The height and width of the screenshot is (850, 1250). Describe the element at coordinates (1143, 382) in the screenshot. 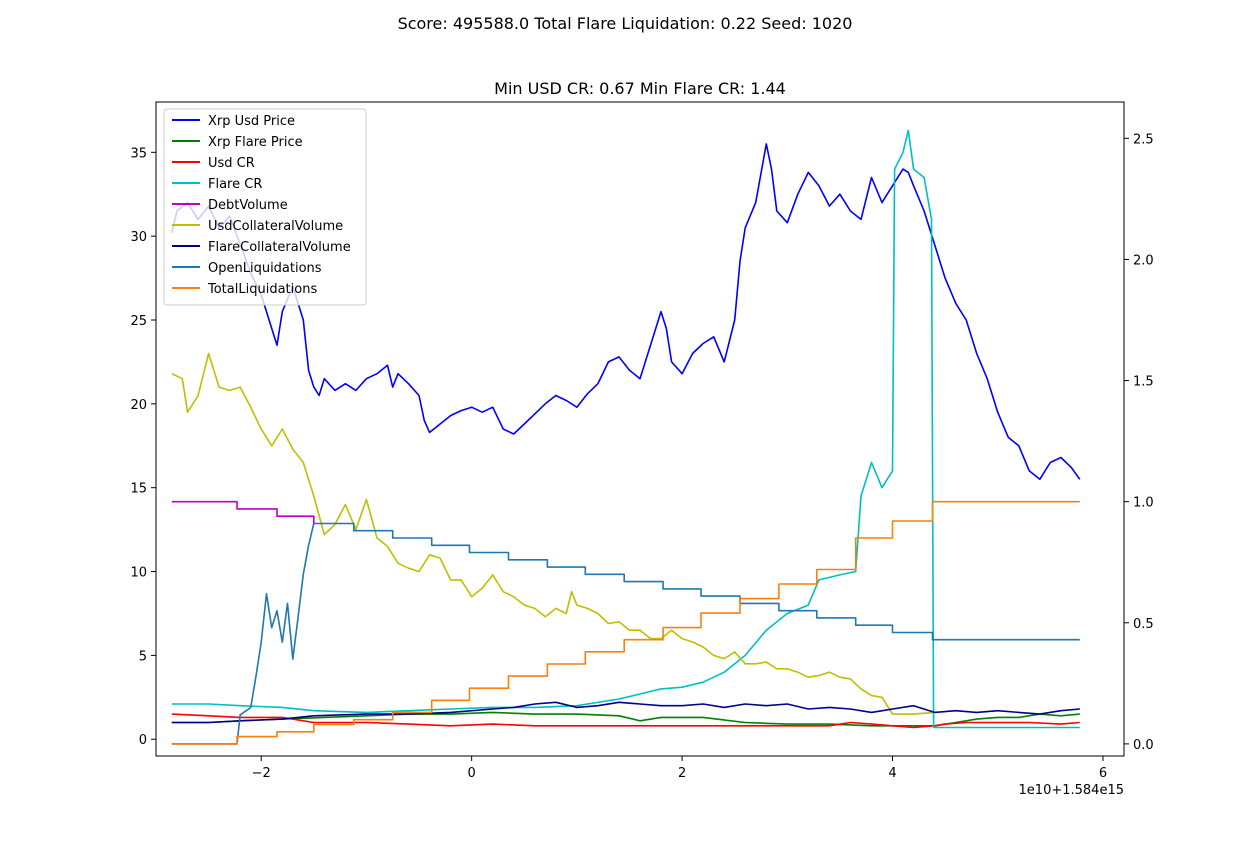

I see `y-right-tick-label: 1.5` at that location.